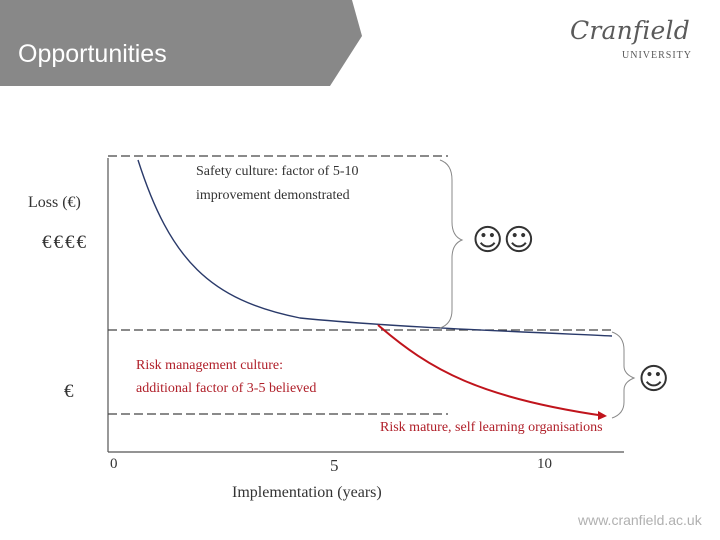  I want to click on x-tick-5: 5, so click(334, 465).